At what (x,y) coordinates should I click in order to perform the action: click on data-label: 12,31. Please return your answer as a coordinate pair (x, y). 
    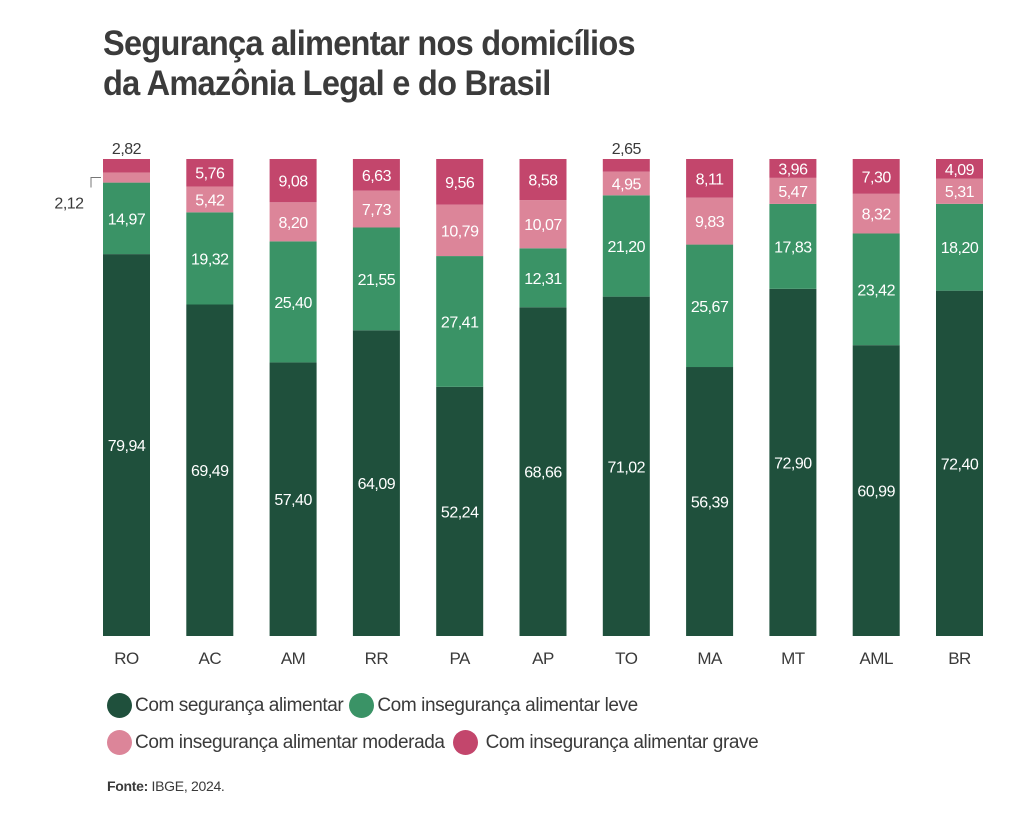
    Looking at the image, I should click on (543, 279).